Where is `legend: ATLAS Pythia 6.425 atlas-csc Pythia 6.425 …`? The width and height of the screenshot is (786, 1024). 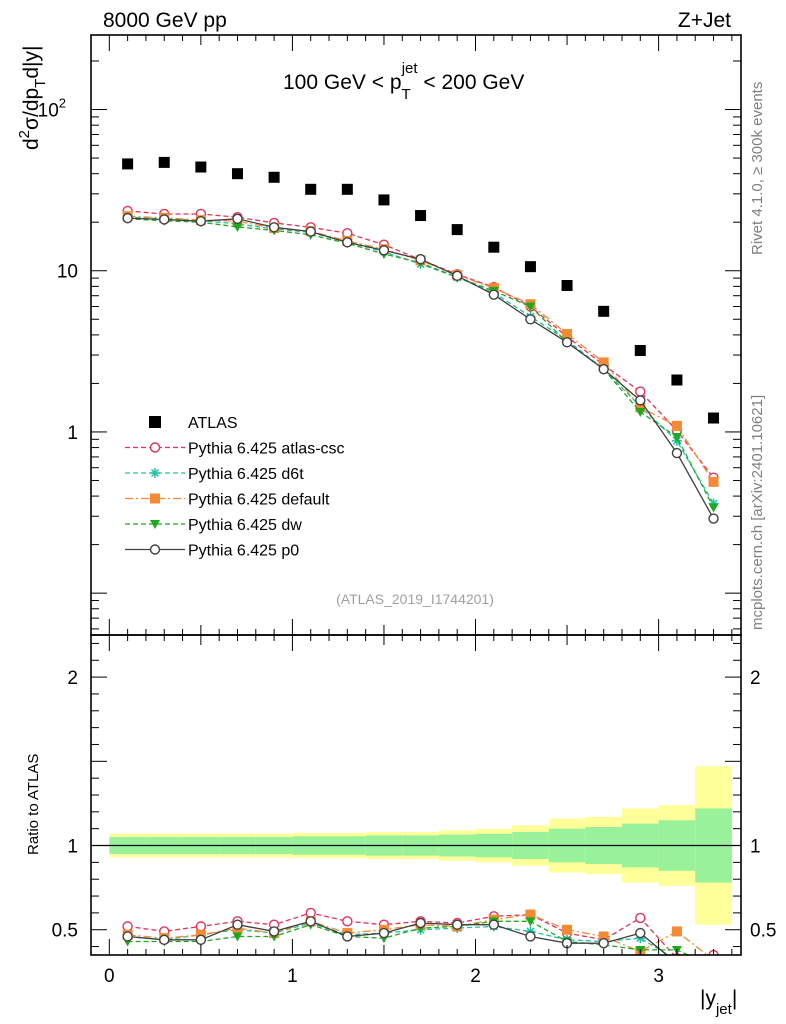 legend: ATLAS Pythia 6.425 atlas-csc Pythia 6.425 … is located at coordinates (235, 487).